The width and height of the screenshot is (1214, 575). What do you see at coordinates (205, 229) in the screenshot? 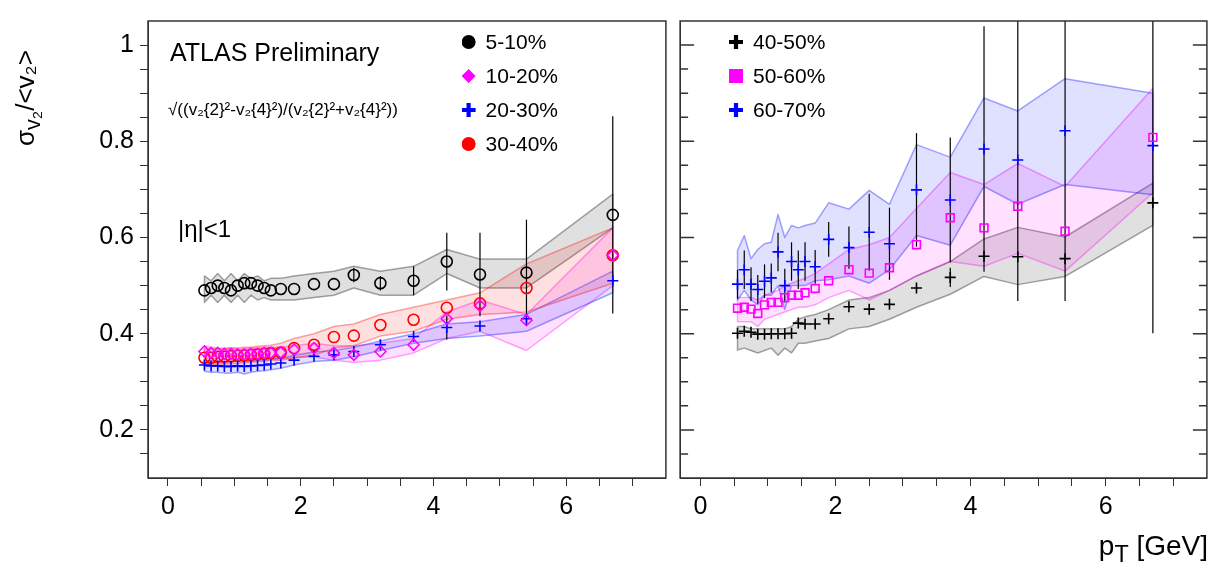
I see `annotation: |η|<1` at bounding box center [205, 229].